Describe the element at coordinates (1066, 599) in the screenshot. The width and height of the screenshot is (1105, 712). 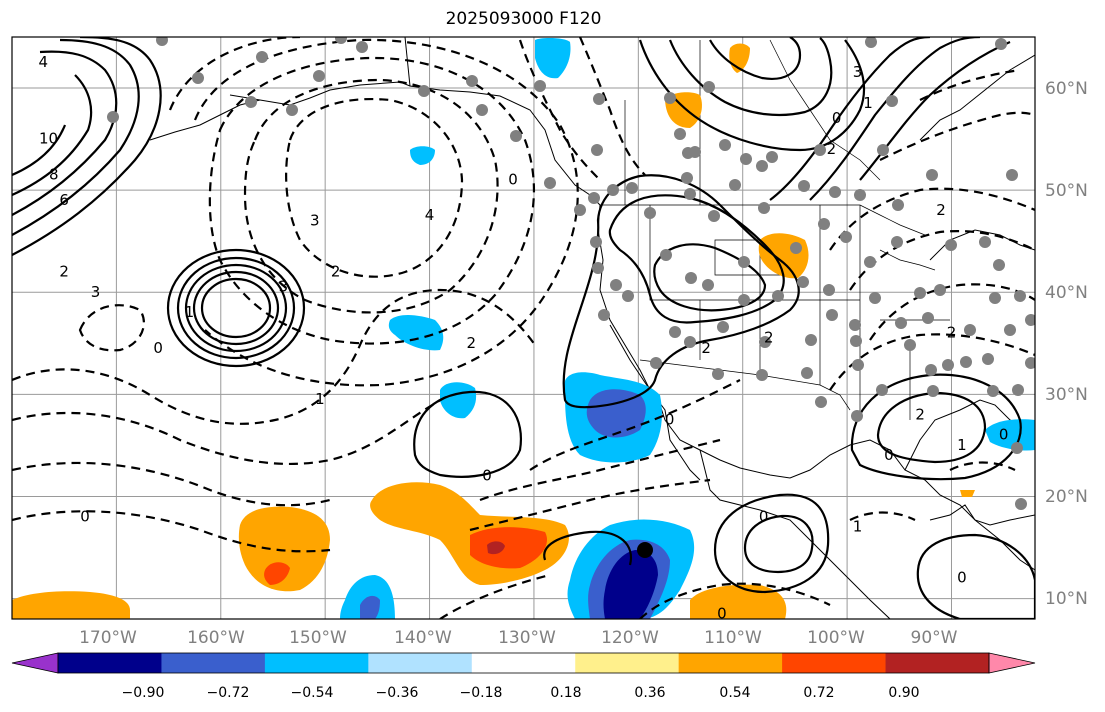
I see `lat-tick-label: 10°N` at that location.